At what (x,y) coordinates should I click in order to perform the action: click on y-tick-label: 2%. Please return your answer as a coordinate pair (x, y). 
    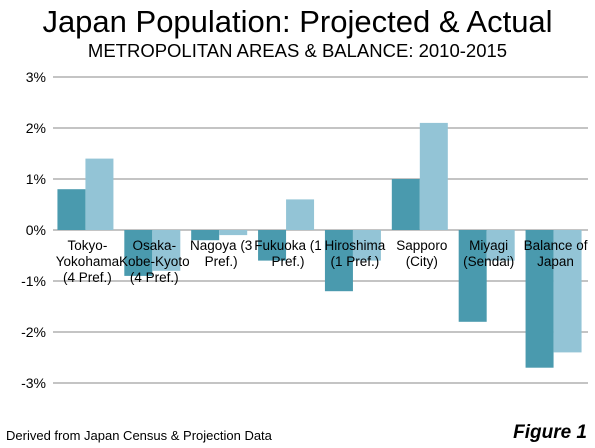
    Looking at the image, I should click on (36, 128).